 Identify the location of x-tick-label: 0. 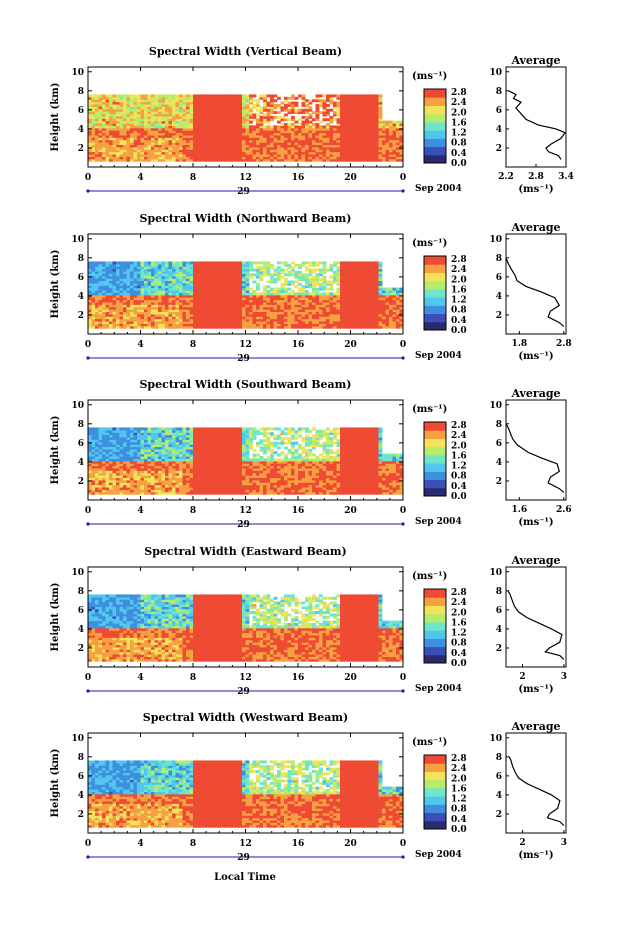
(403, 178).